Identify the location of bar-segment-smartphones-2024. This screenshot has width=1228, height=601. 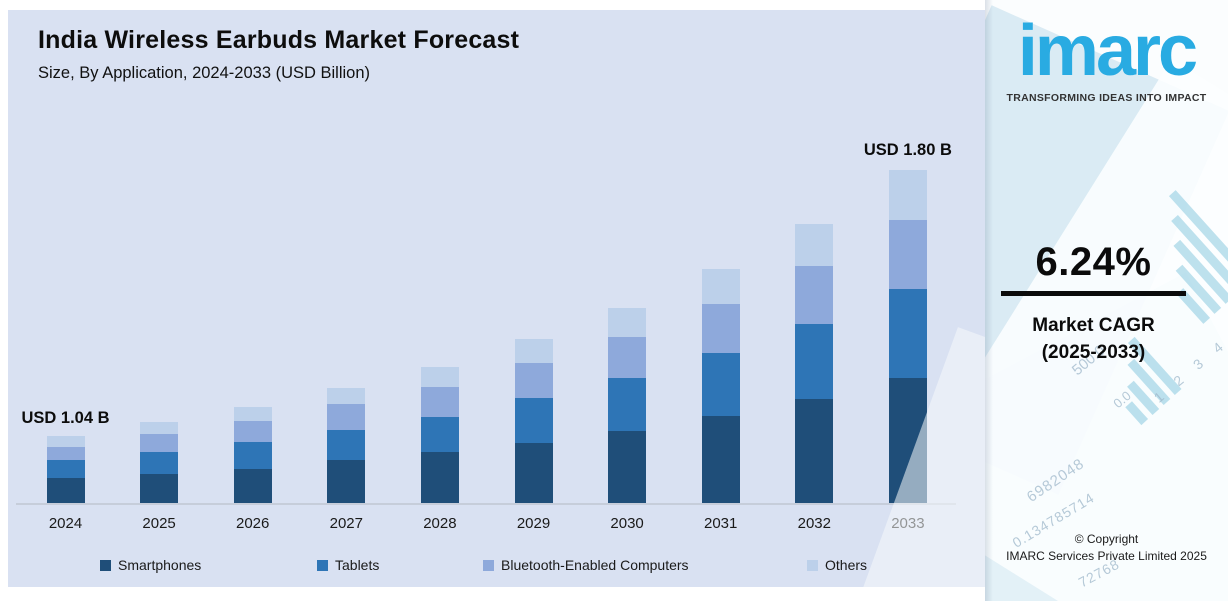
(65, 490).